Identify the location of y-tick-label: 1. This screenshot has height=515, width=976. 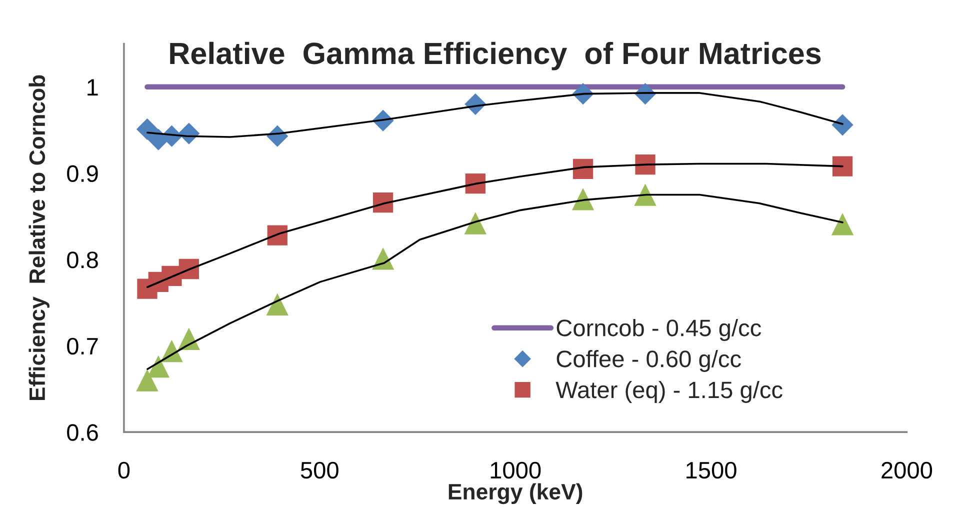
(93, 87).